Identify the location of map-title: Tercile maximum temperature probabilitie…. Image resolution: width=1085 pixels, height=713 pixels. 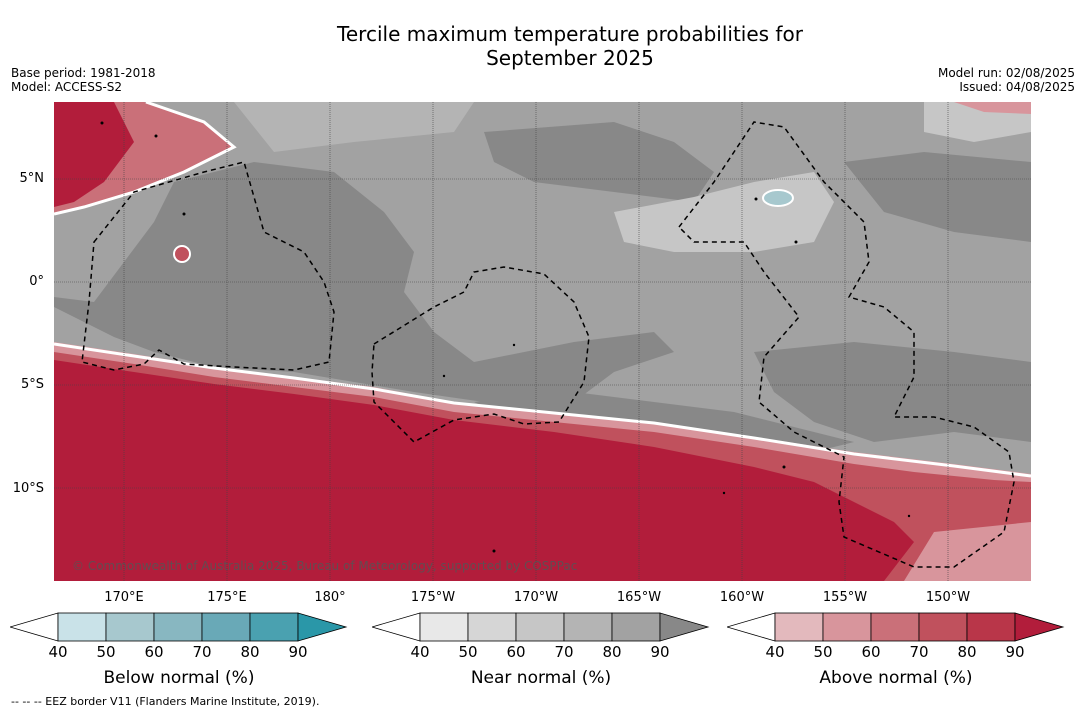
(570, 46).